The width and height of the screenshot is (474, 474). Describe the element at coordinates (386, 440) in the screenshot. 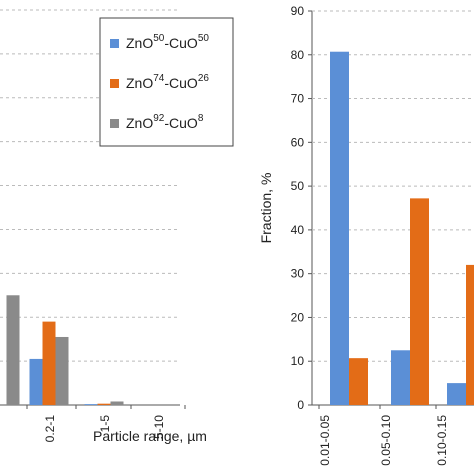

I see `right-x-tick-label: 0.05-0.10` at that location.